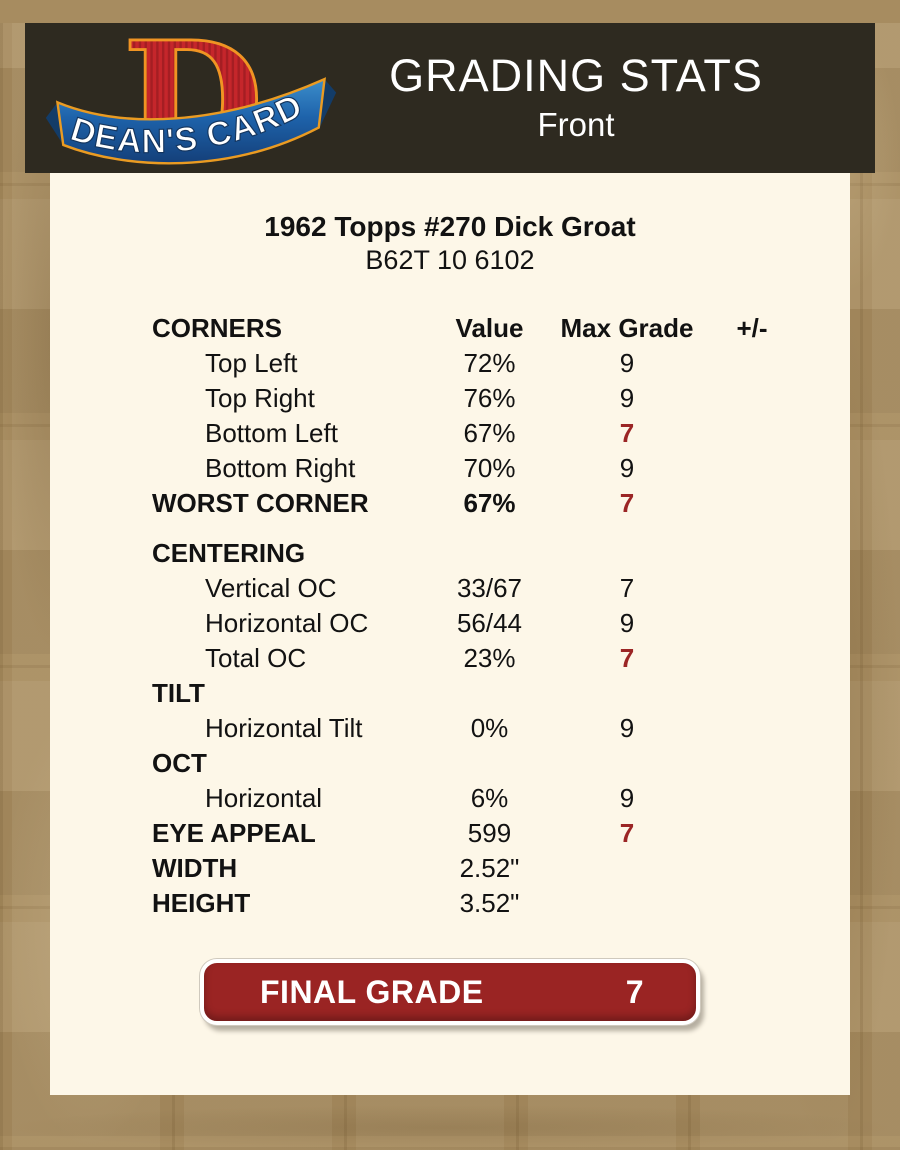 This screenshot has height=1150, width=900. Describe the element at coordinates (179, 763) in the screenshot. I see `section-oct: OCT` at that location.